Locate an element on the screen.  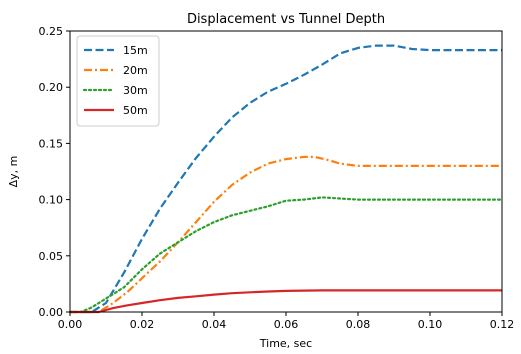
x-tick-label: 0.04 is located at coordinates (214, 324).